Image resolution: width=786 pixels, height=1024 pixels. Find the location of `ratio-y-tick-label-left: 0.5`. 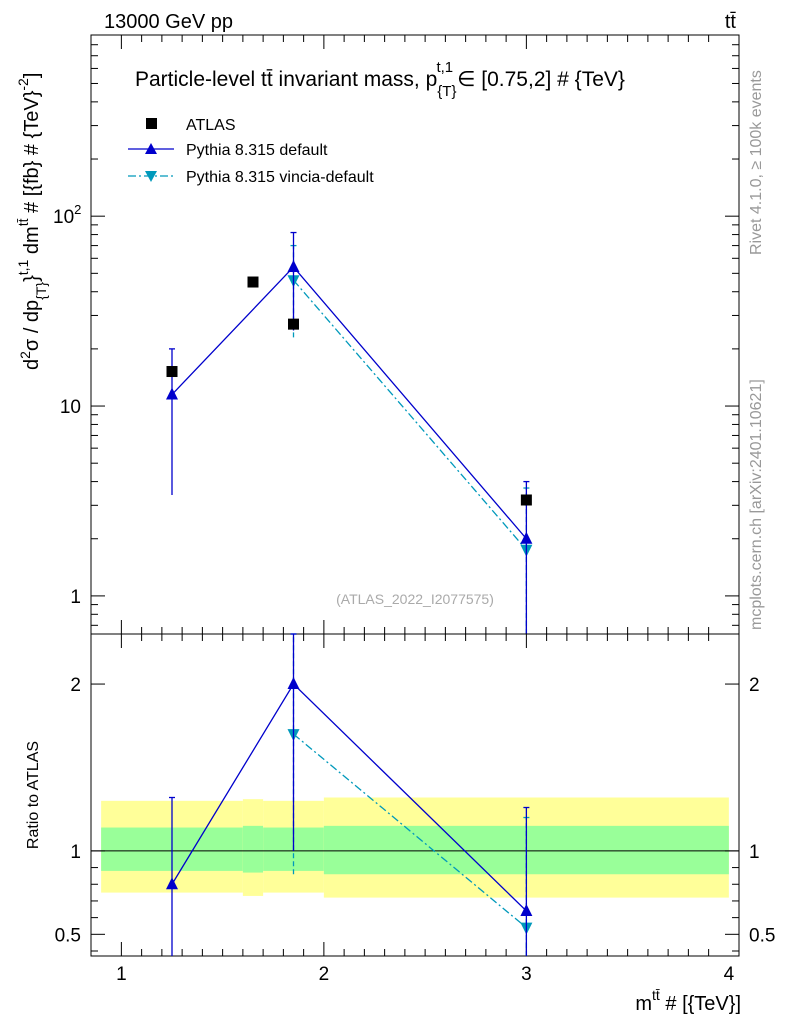

ratio-y-tick-label-left: 0.5 is located at coordinates (68, 935).